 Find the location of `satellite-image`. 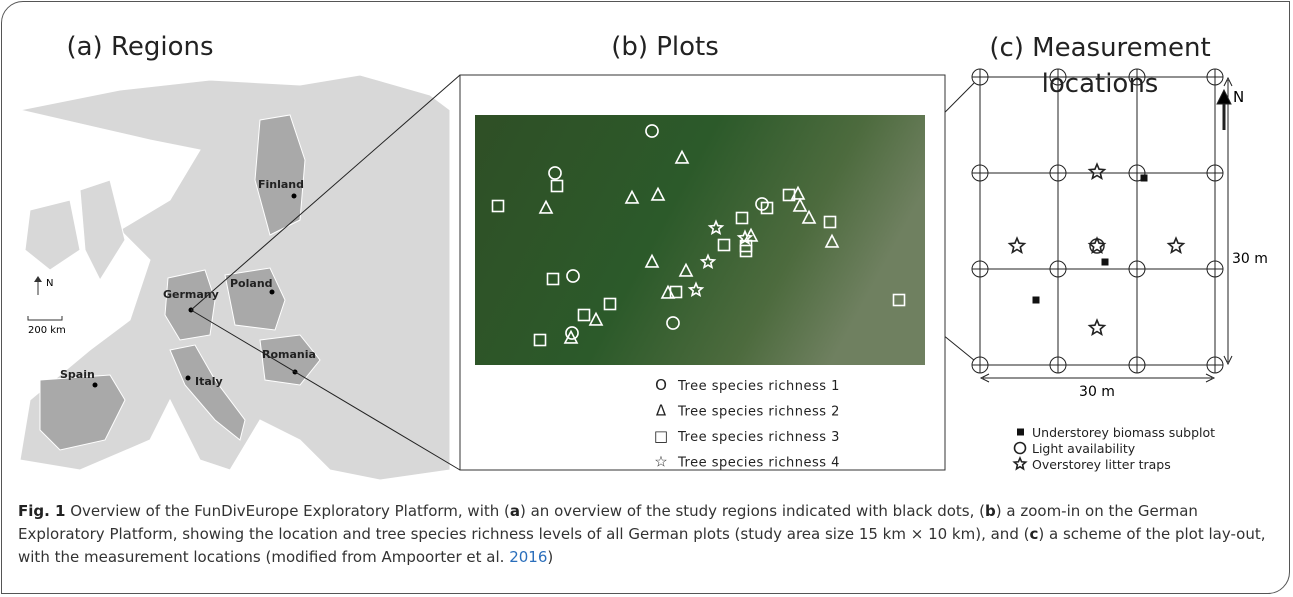

satellite-image is located at coordinates (700, 240).